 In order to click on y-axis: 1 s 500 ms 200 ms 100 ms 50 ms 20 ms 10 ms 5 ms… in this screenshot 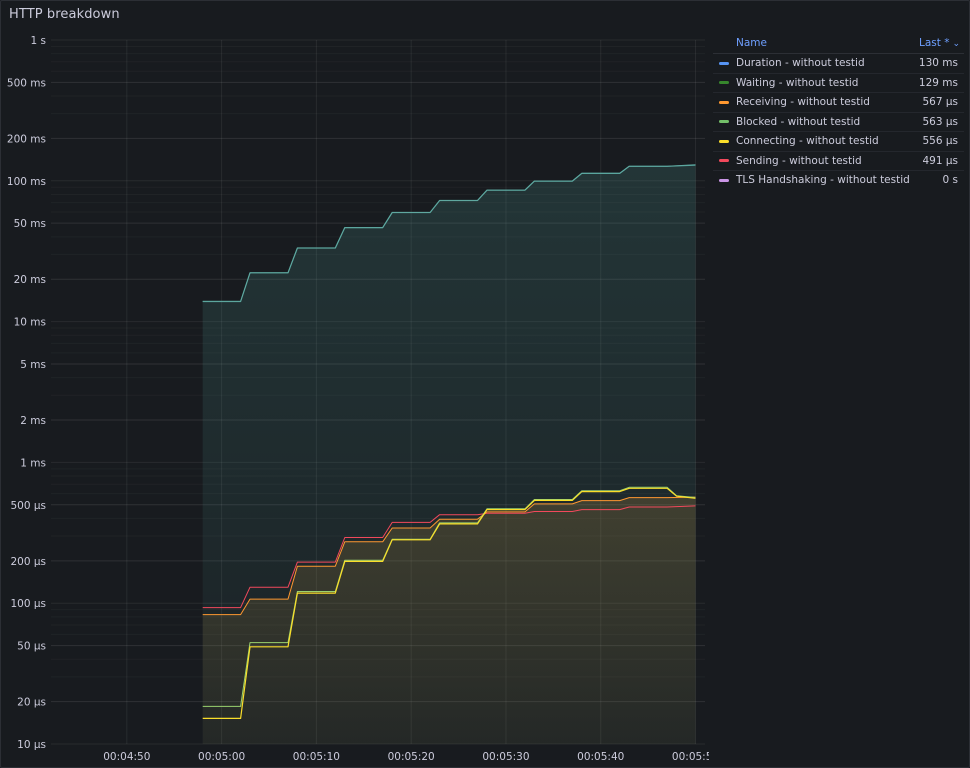, I will do `click(26, 393)`.